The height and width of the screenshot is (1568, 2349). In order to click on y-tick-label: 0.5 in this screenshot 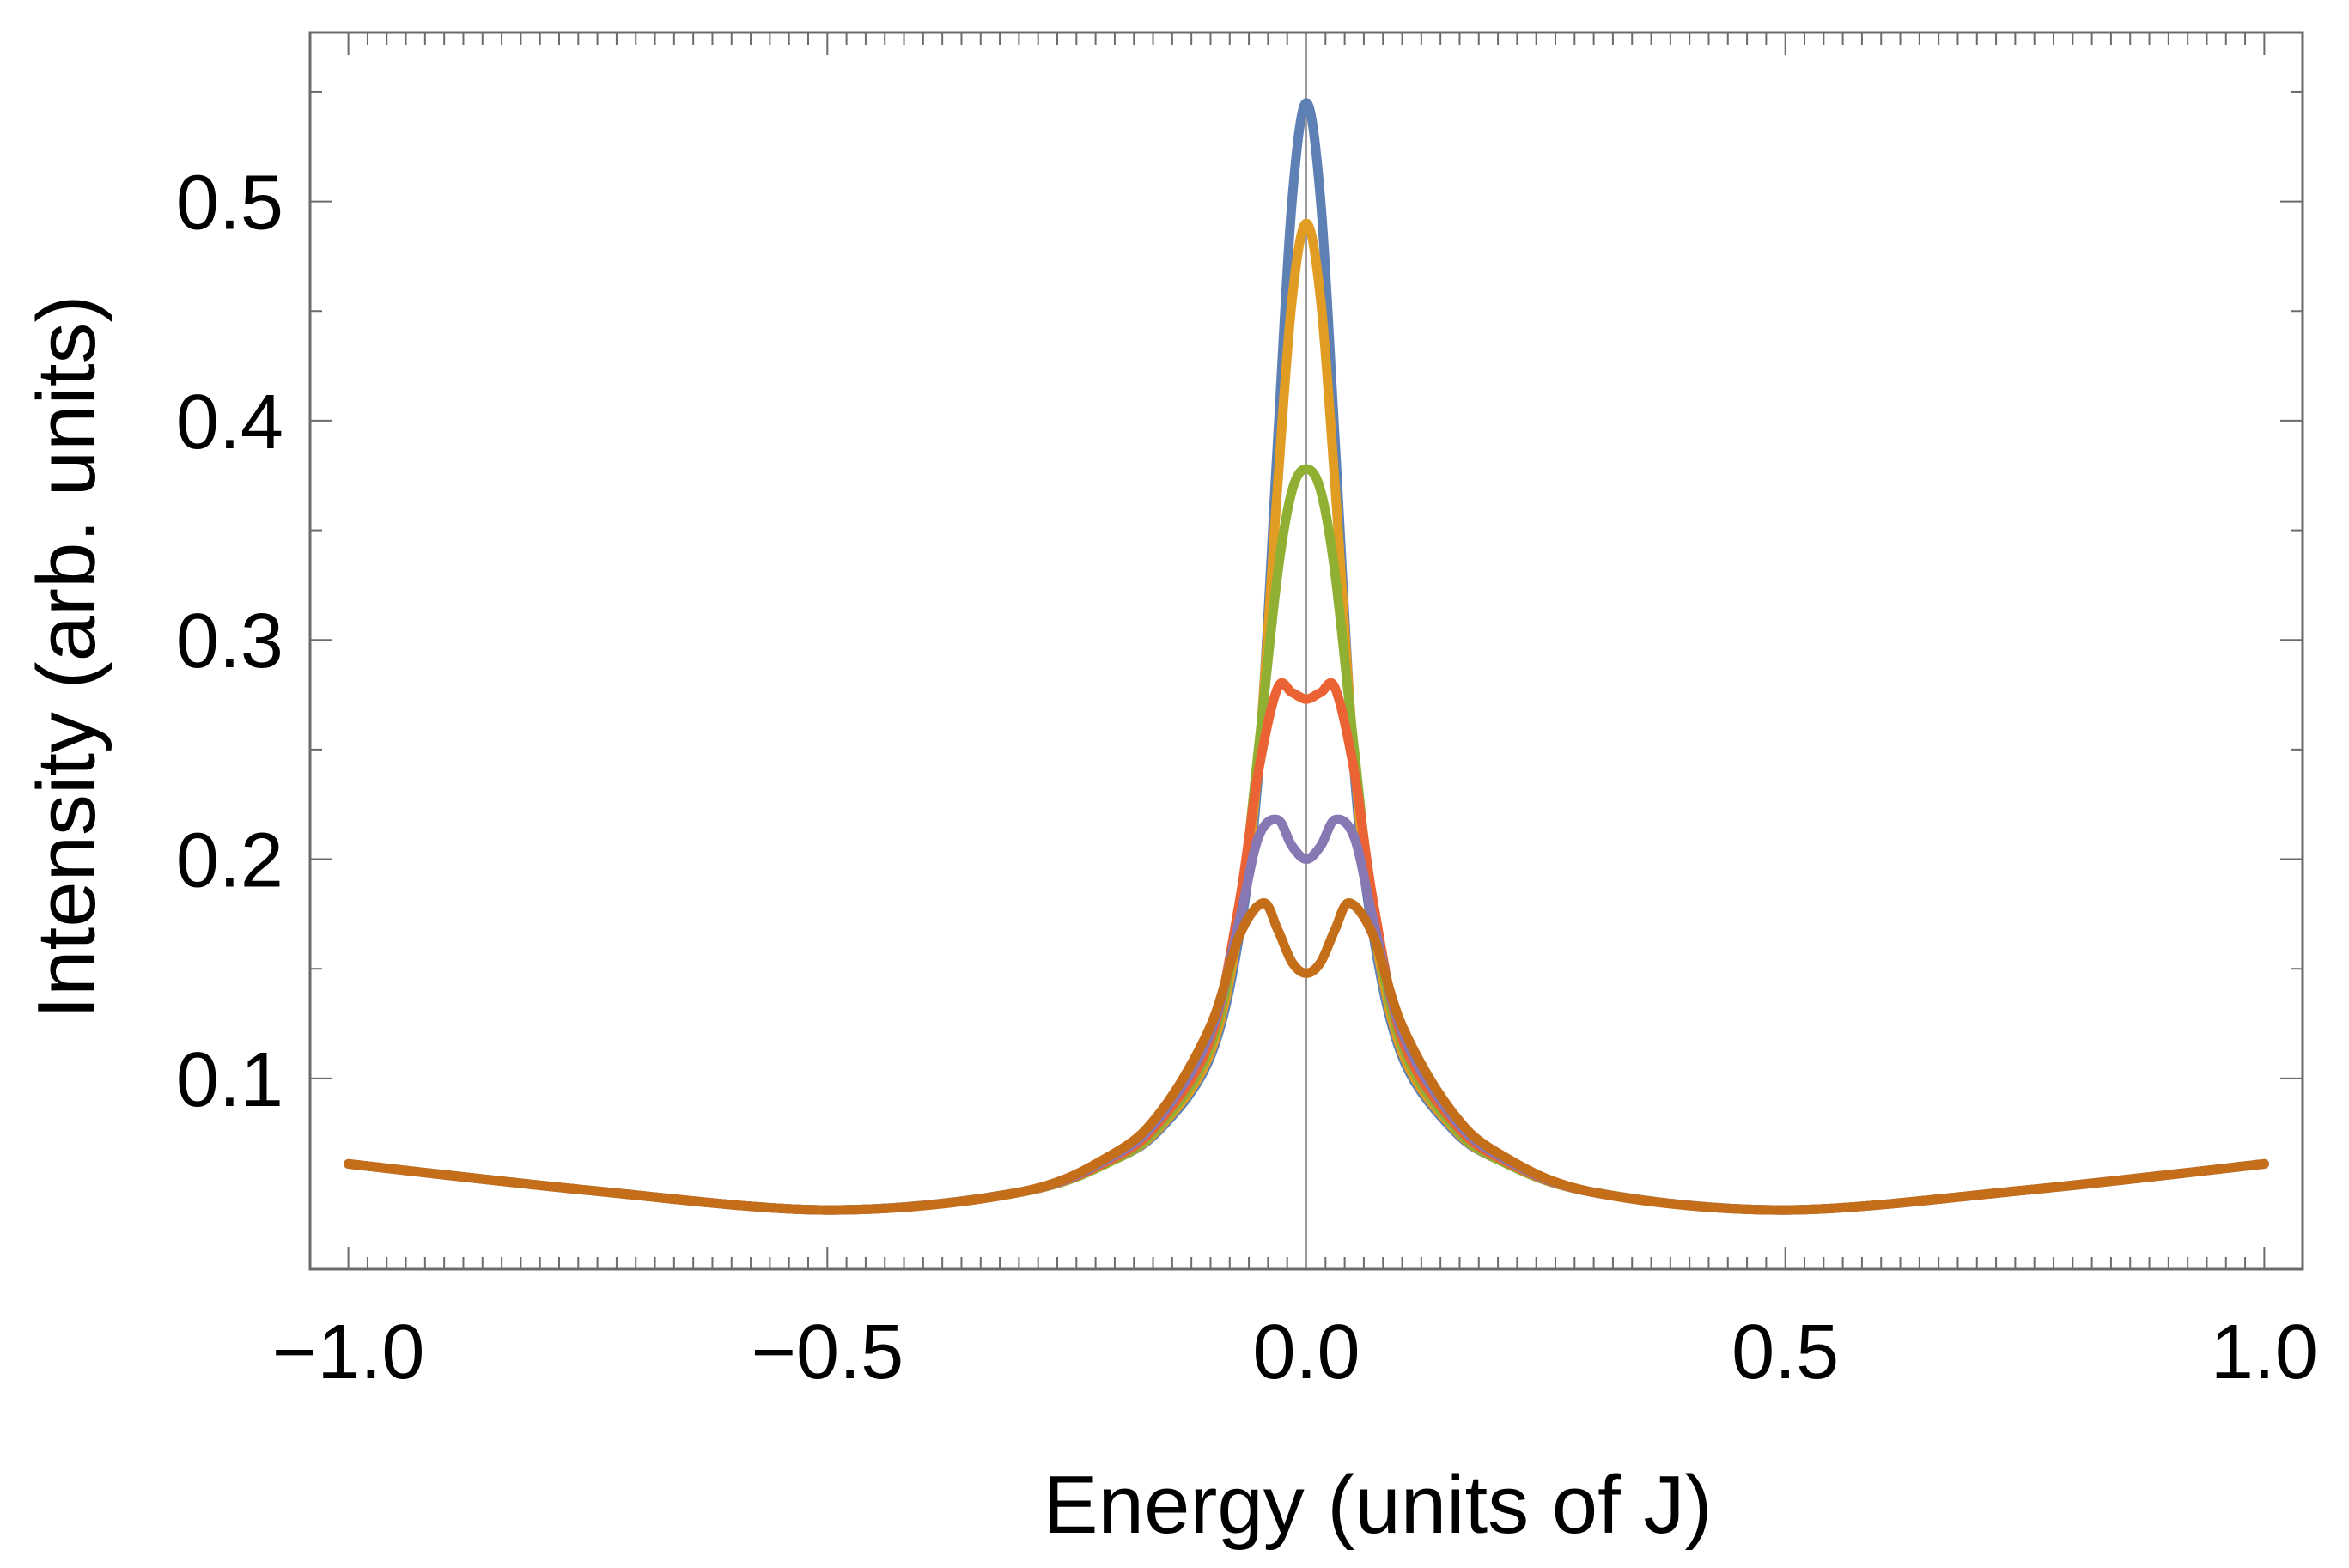, I will do `click(229, 203)`.